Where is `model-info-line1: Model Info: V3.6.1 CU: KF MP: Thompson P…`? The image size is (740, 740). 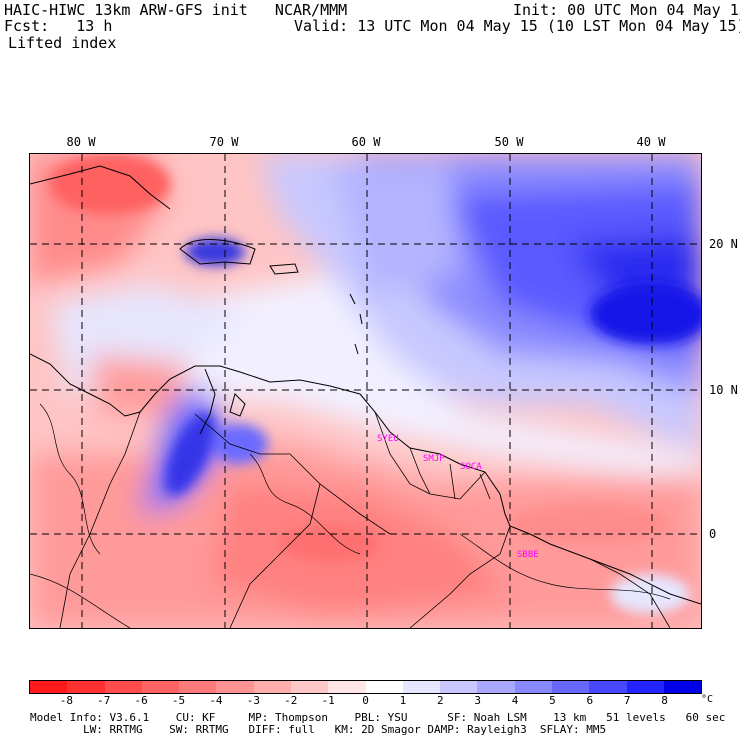 model-info-line1: Model Info: V3.6.1 CU: KF MP: Thompson P… is located at coordinates (378, 717).